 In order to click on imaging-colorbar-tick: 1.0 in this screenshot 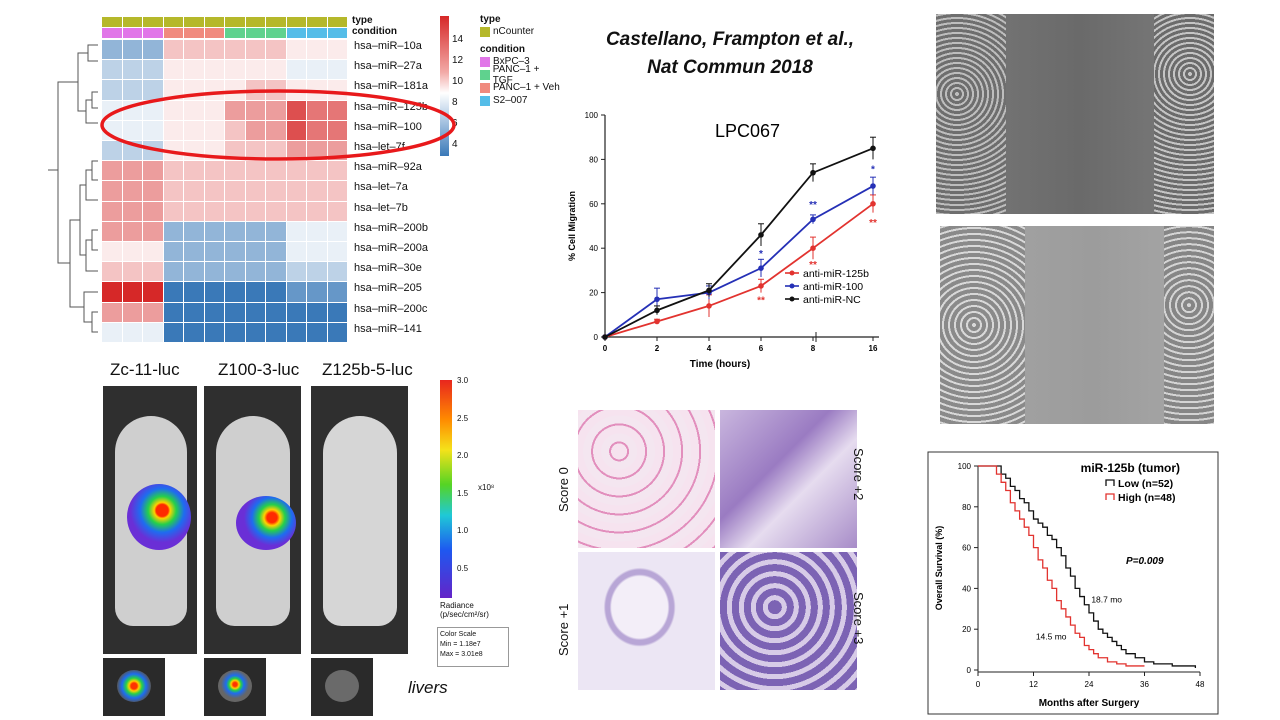, I will do `click(463, 530)`.